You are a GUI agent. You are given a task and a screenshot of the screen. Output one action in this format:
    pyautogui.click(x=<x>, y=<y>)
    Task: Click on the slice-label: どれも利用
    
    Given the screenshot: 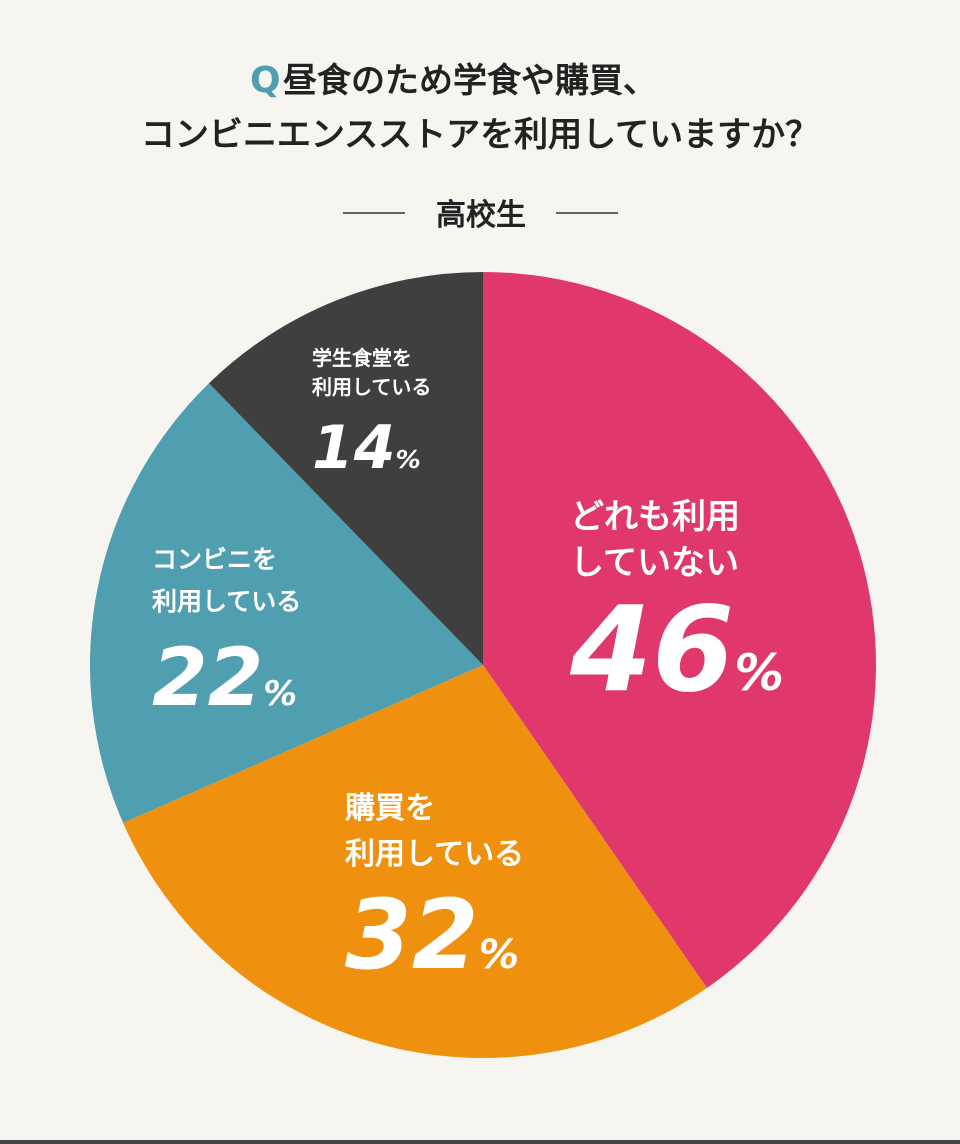 What is the action you would take?
    pyautogui.click(x=655, y=517)
    